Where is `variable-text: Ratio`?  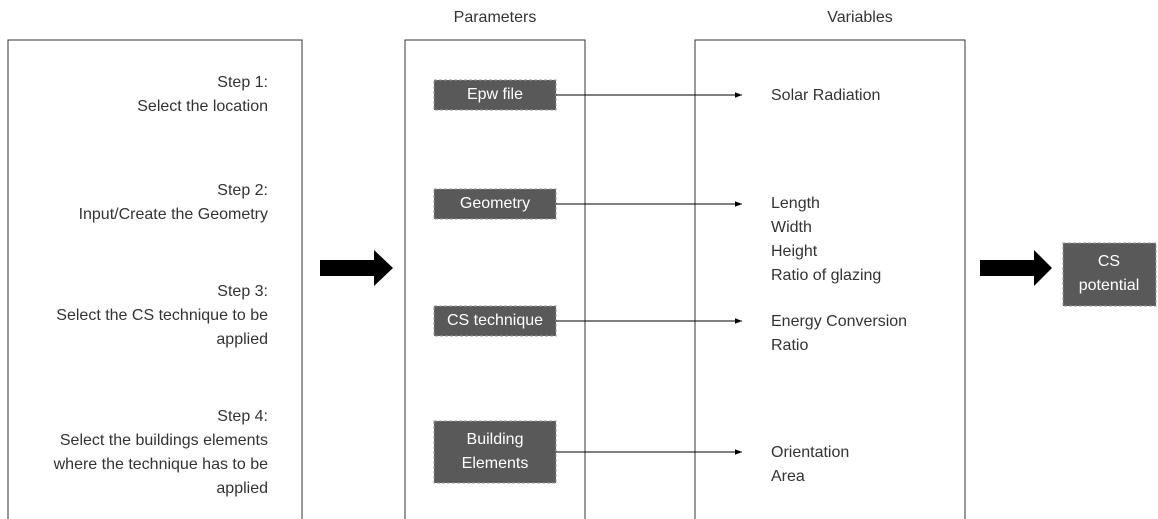
variable-text: Ratio is located at coordinates (789, 345).